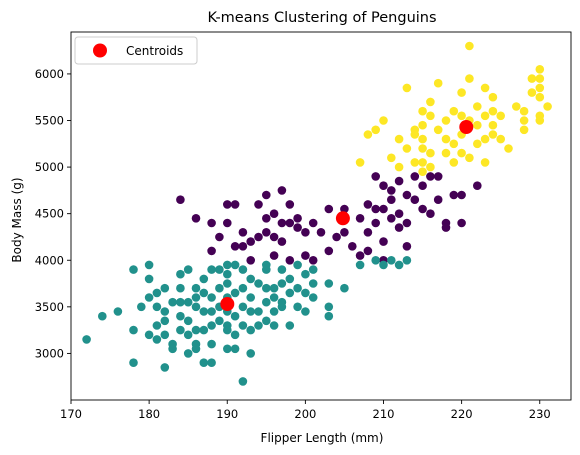 The width and height of the screenshot is (580, 455). Describe the element at coordinates (321, 18) in the screenshot. I see `chart-title: K-means Clustering of Penguins` at that location.